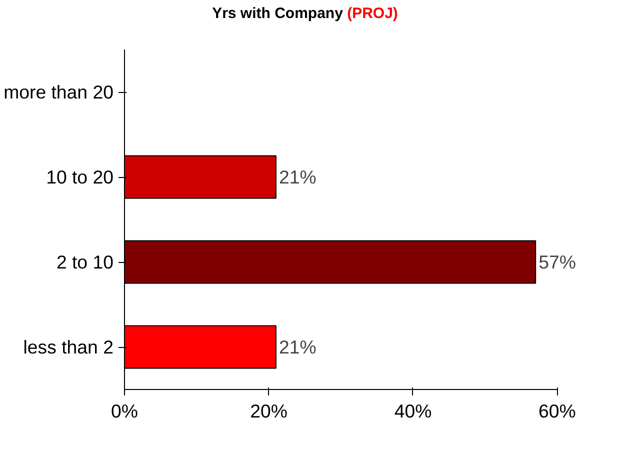 This screenshot has height=449, width=638. I want to click on x-tick-label: 40%, so click(413, 411).